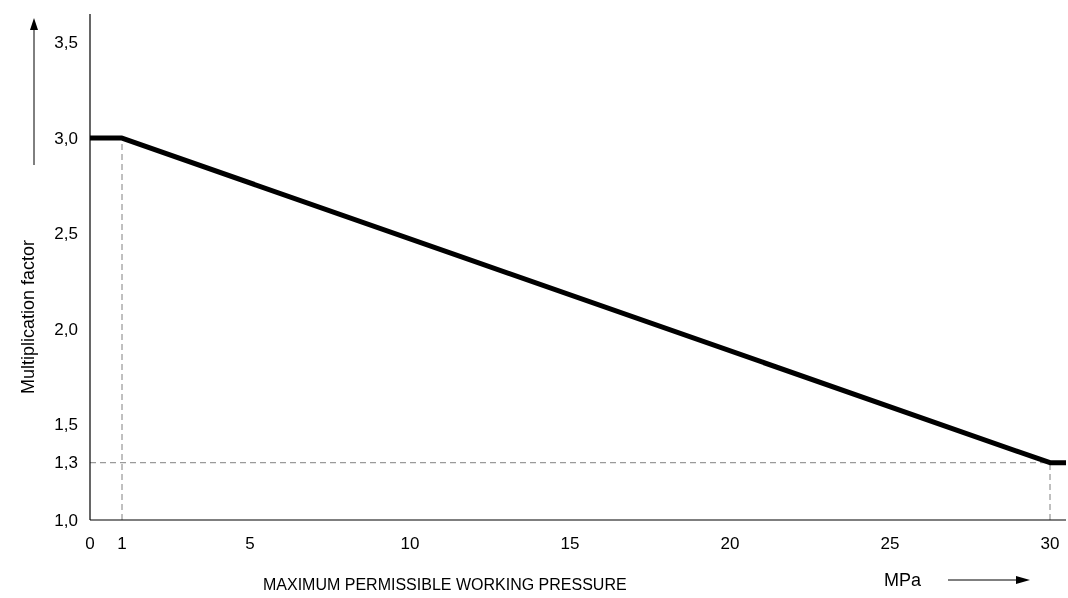  Describe the element at coordinates (445, 584) in the screenshot. I see `x-axis-title: MAXIMUM PERMISSIBLE WORKING PRESSURE` at that location.